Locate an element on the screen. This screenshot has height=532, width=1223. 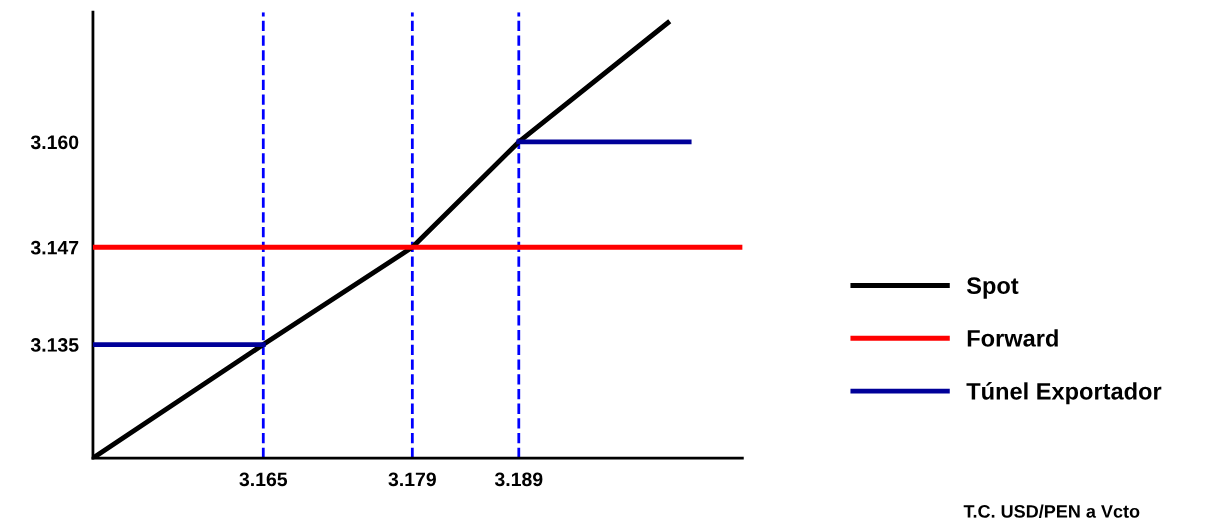
x-tick-label: 3.179 is located at coordinates (412, 479).